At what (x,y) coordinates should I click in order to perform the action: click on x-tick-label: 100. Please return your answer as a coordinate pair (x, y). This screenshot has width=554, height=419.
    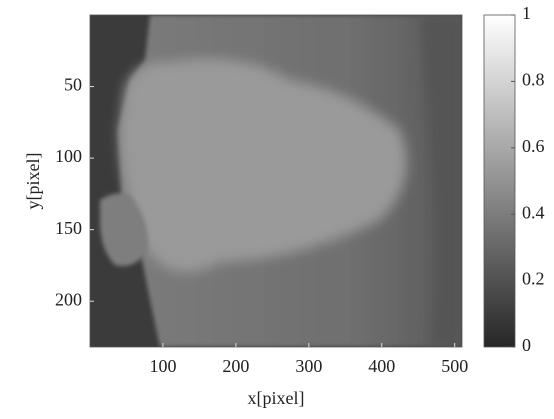
    Looking at the image, I should click on (162, 366).